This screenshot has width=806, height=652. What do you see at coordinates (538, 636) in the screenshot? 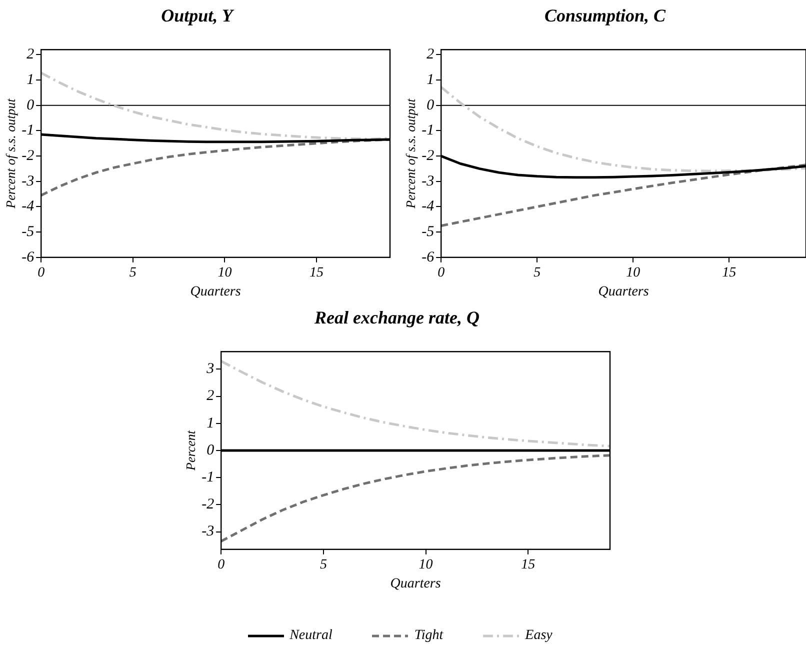
I see `legend-label: Easy` at bounding box center [538, 636].